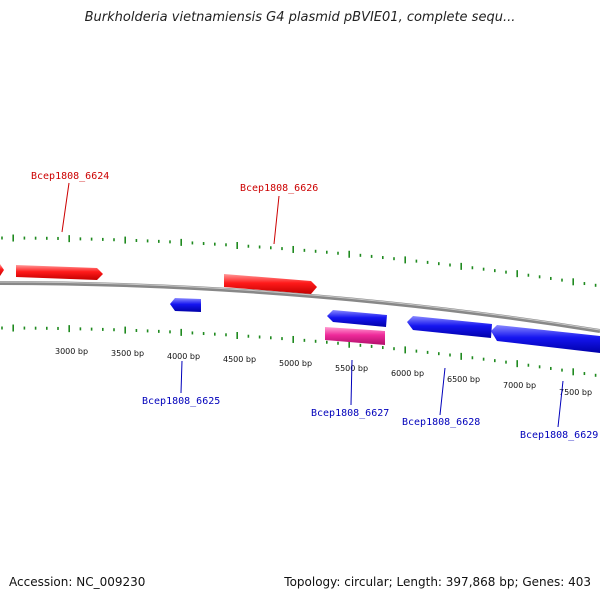  Describe the element at coordinates (41, 582) in the screenshot. I see `accession-label: Accession:` at that location.